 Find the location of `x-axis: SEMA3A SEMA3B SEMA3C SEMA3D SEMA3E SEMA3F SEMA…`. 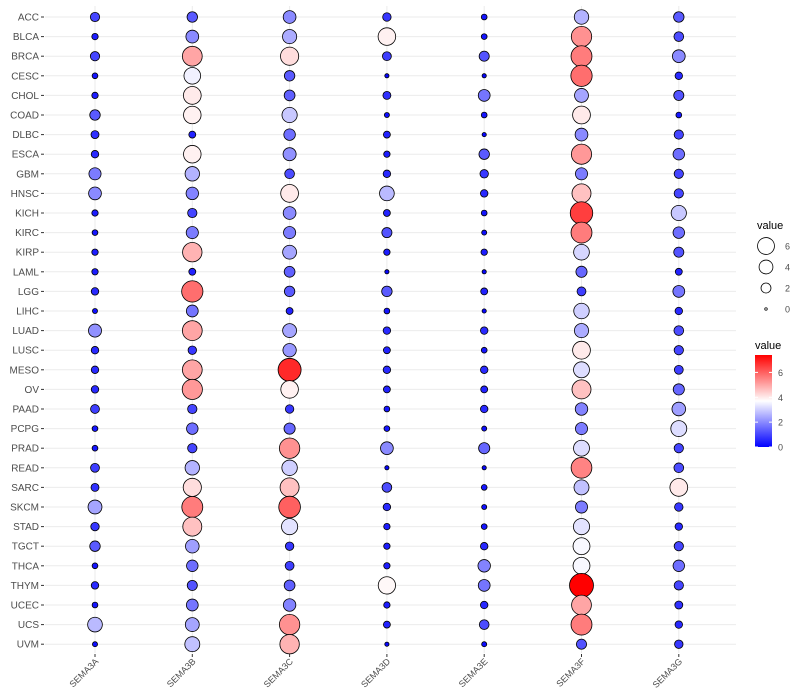

x-axis: SEMA3A SEMA3B SEMA3C SEMA3D SEMA3E SEMA3F SEMA… is located at coordinates (376, 672).